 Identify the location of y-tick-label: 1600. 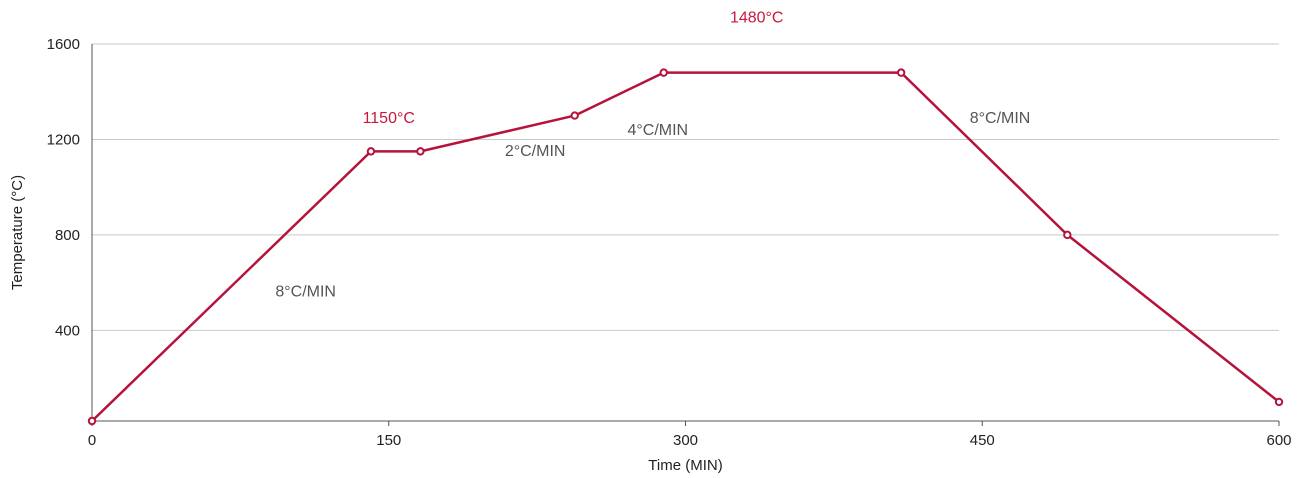
(63, 44).